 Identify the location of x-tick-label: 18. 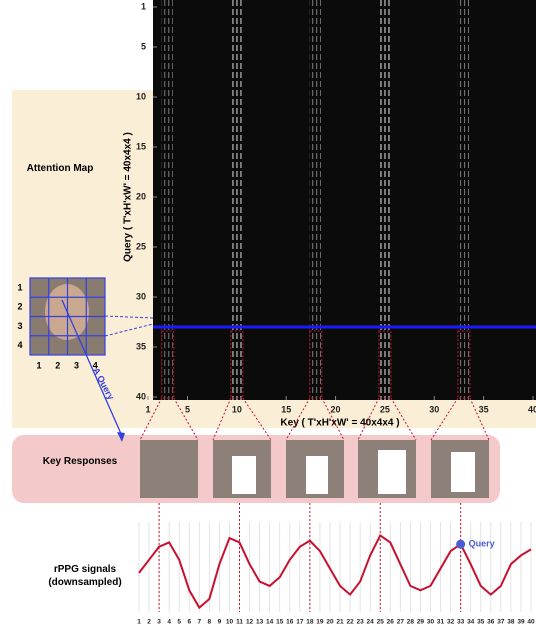
(310, 622).